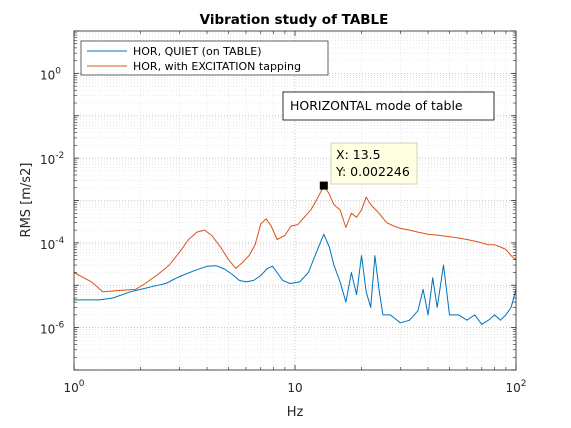 The height and width of the screenshot is (428, 571). I want to click on datatip-y-label: Y: 0.002246, so click(372, 171).